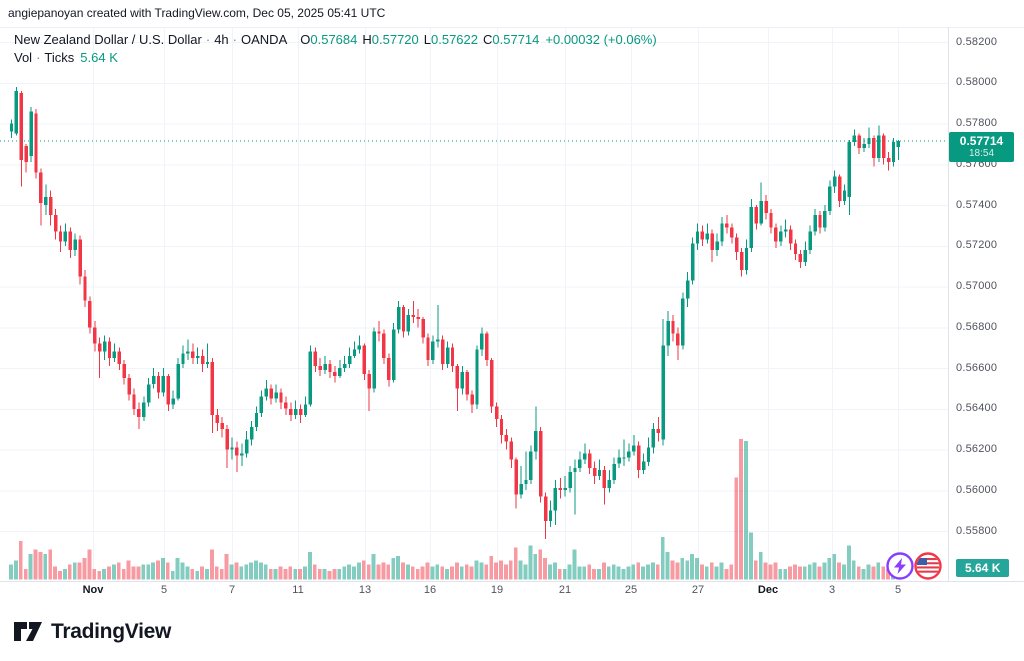  What do you see at coordinates (631, 590) in the screenshot?
I see `time-axis-label: 25` at bounding box center [631, 590].